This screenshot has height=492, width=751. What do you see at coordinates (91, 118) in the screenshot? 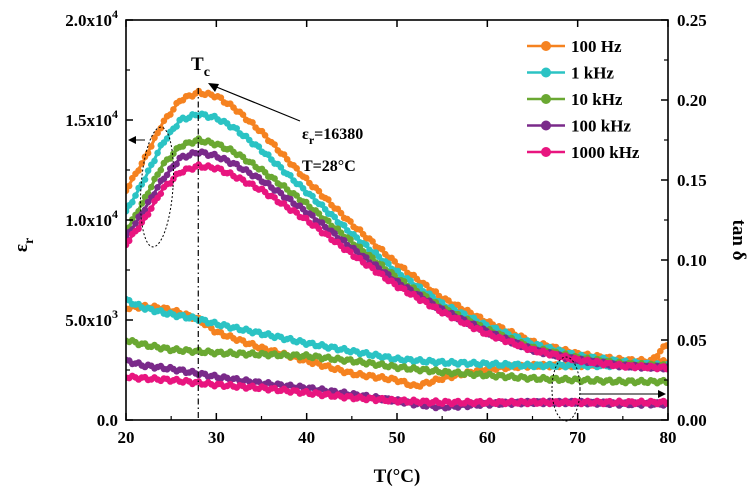
I see `y-left-tick-label: 1.5x10⁴` at bounding box center [91, 118].